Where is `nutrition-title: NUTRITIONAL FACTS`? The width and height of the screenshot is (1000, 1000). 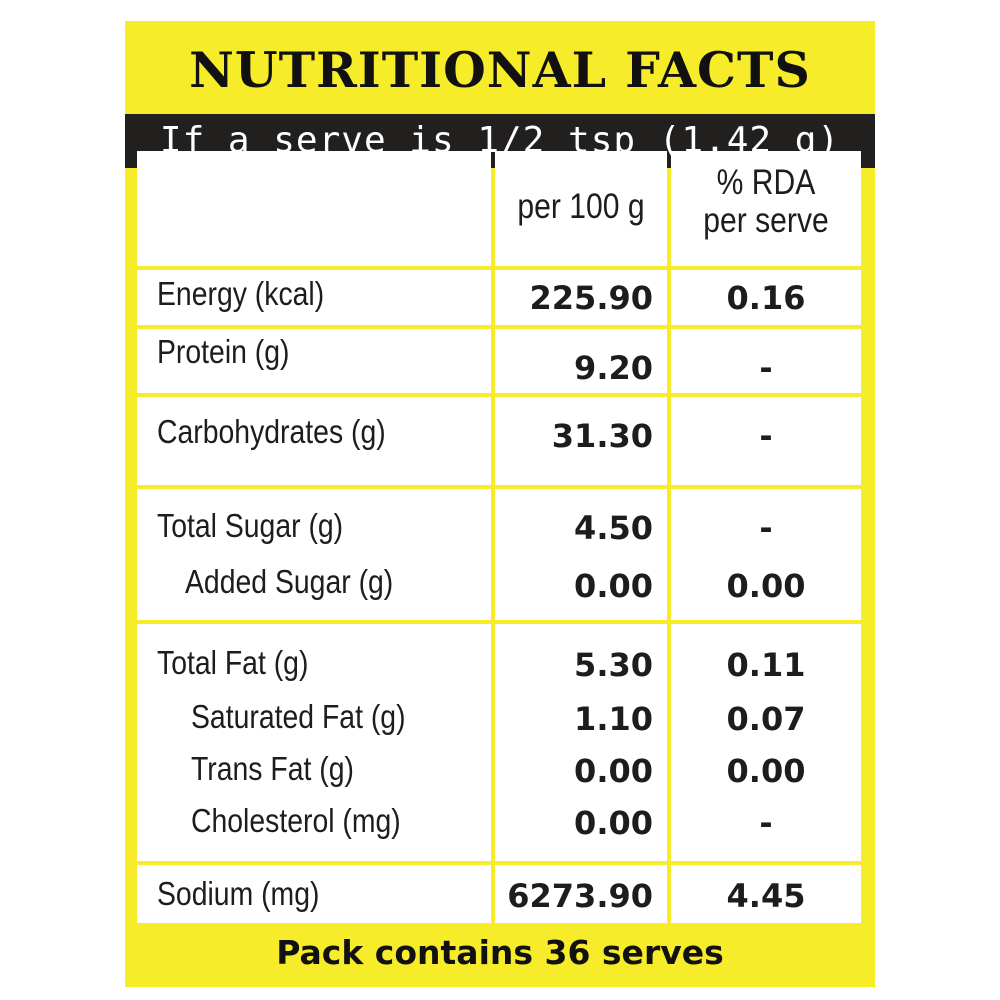 nutrition-title: NUTRITIONAL FACTS is located at coordinates (500, 70).